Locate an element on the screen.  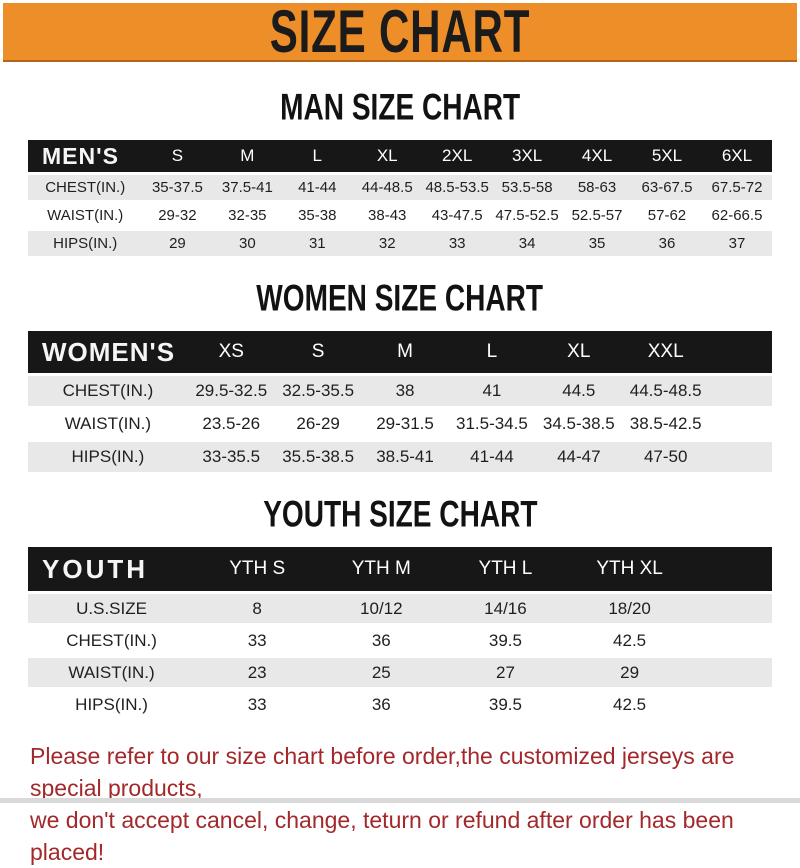
size-value: 31.5-34.5 is located at coordinates (492, 424).